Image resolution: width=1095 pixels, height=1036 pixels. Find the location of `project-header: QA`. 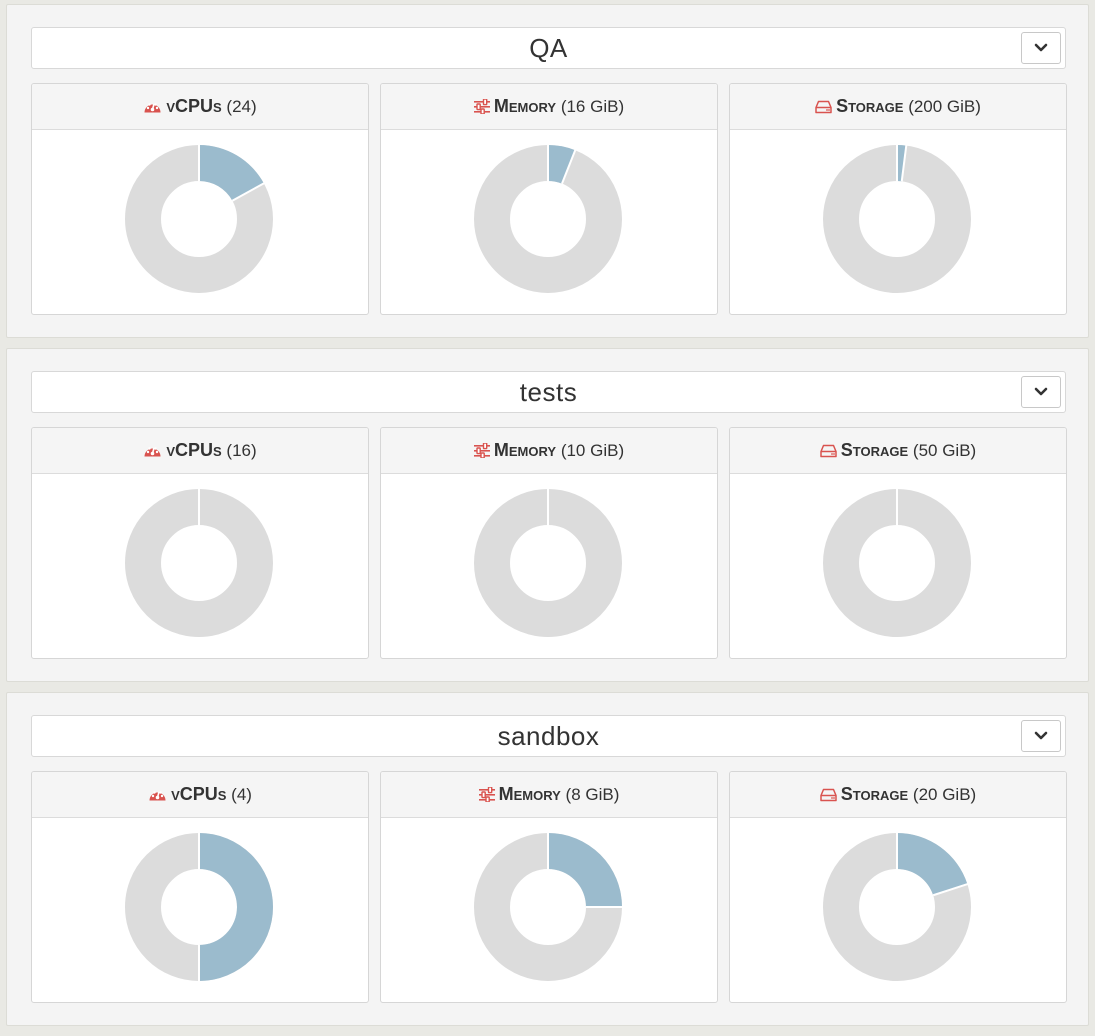

project-header: QA is located at coordinates (548, 48).